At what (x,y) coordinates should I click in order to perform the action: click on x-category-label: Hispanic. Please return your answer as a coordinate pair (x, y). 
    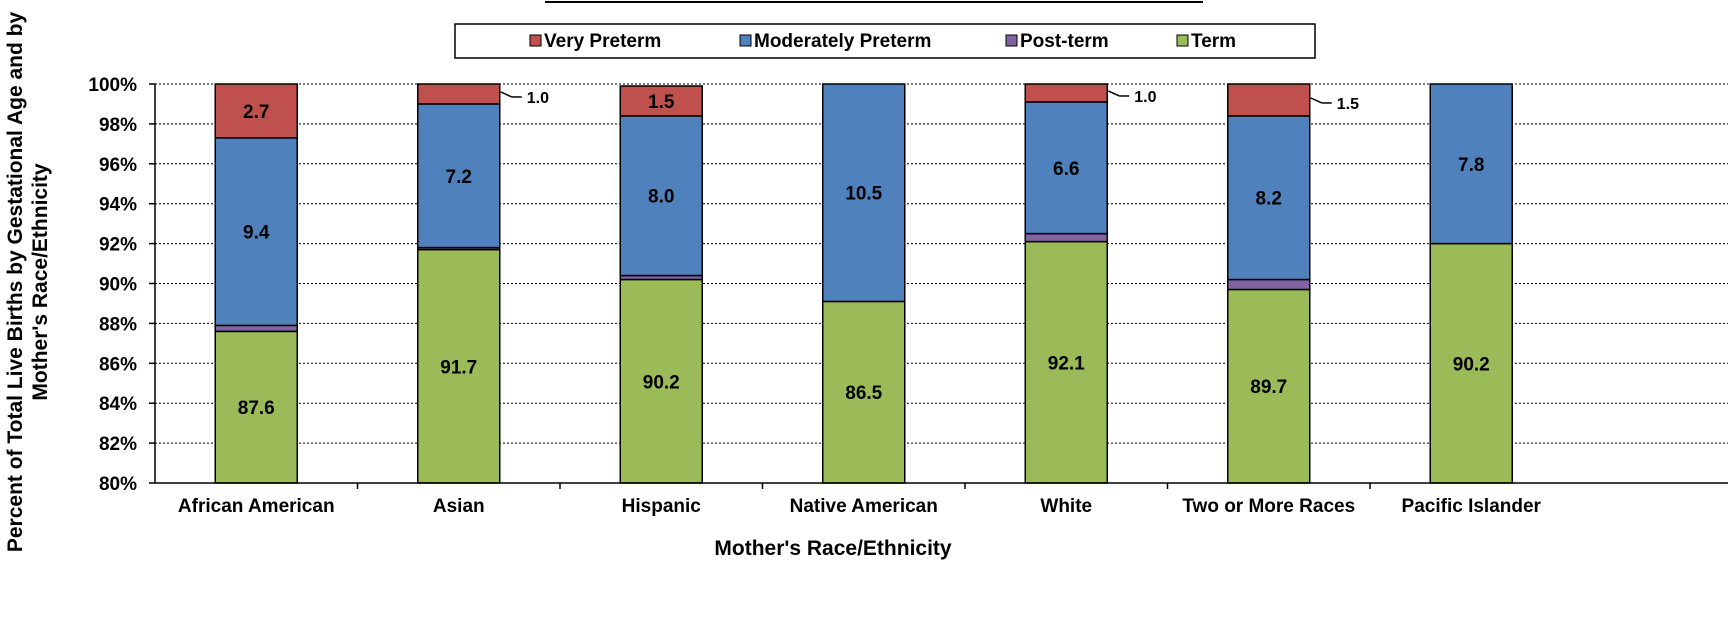
    Looking at the image, I should click on (662, 506).